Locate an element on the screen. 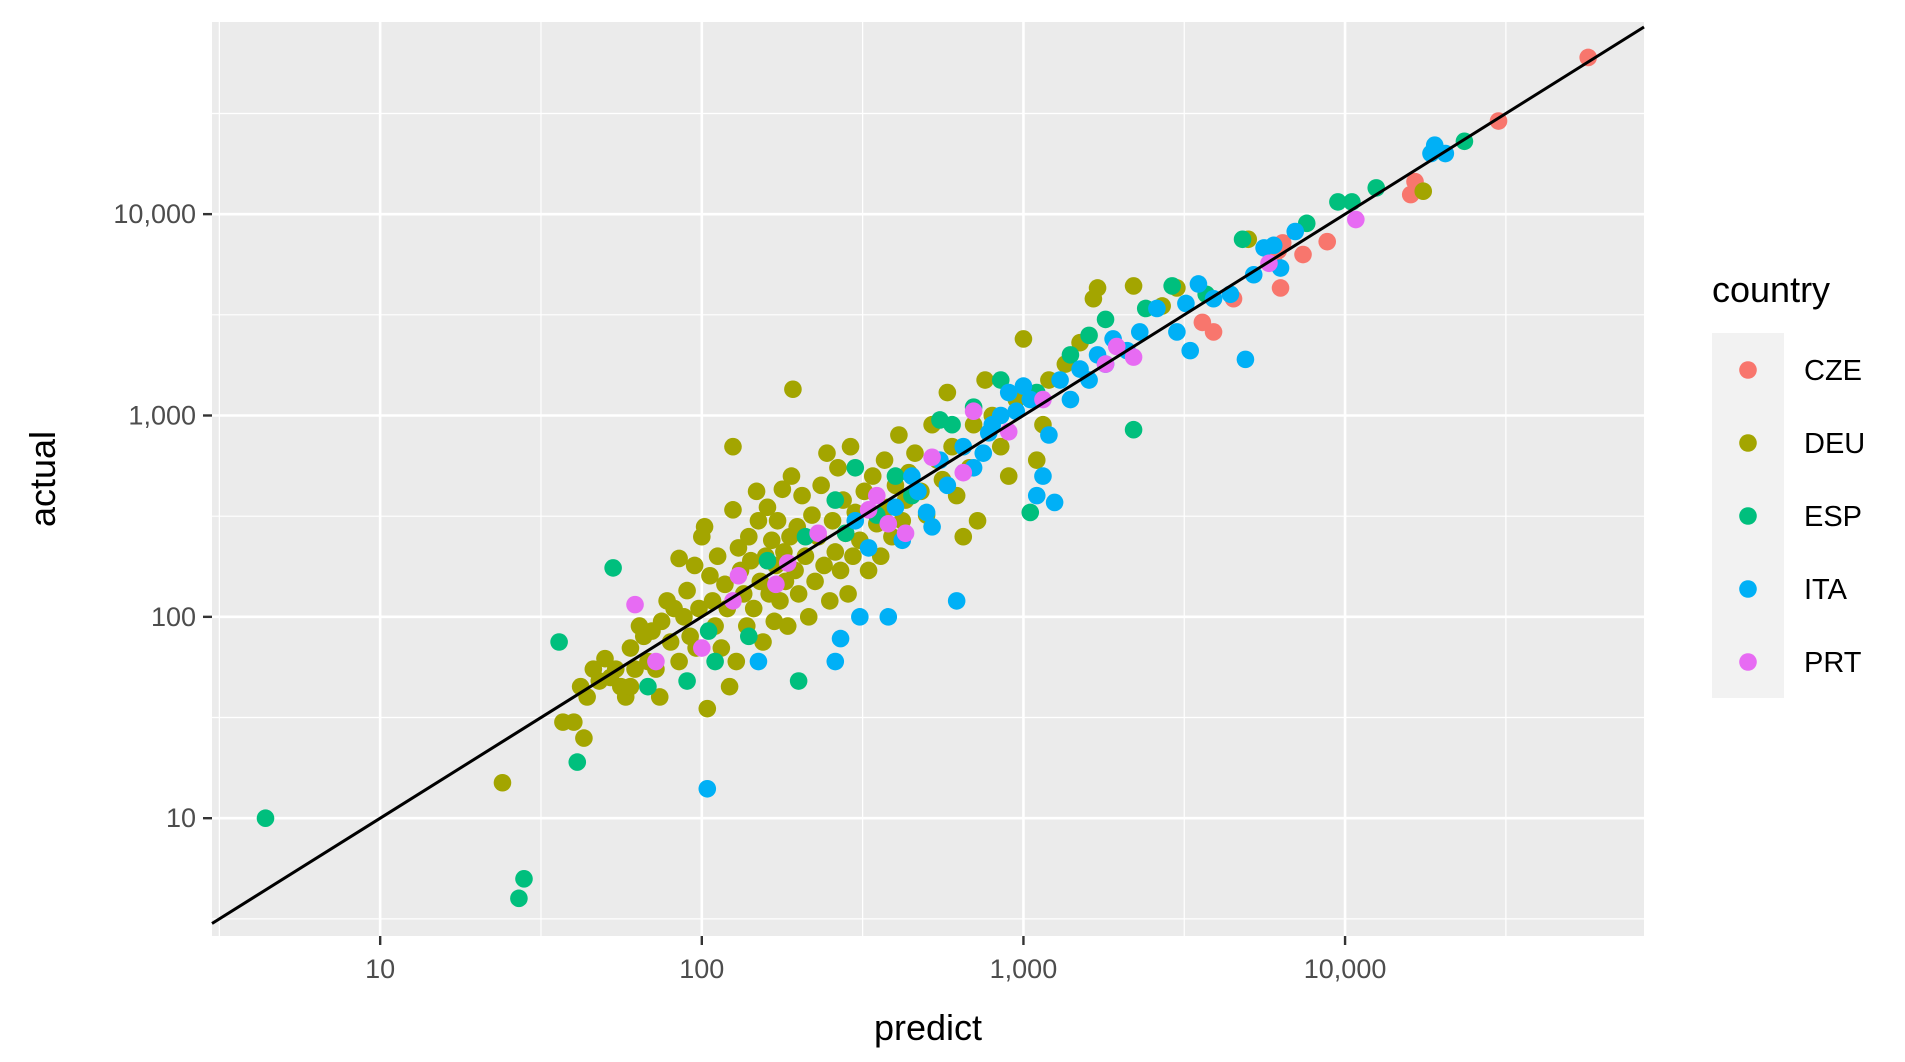 The height and width of the screenshot is (1062, 1905). legend-label: DEU is located at coordinates (1834, 444).